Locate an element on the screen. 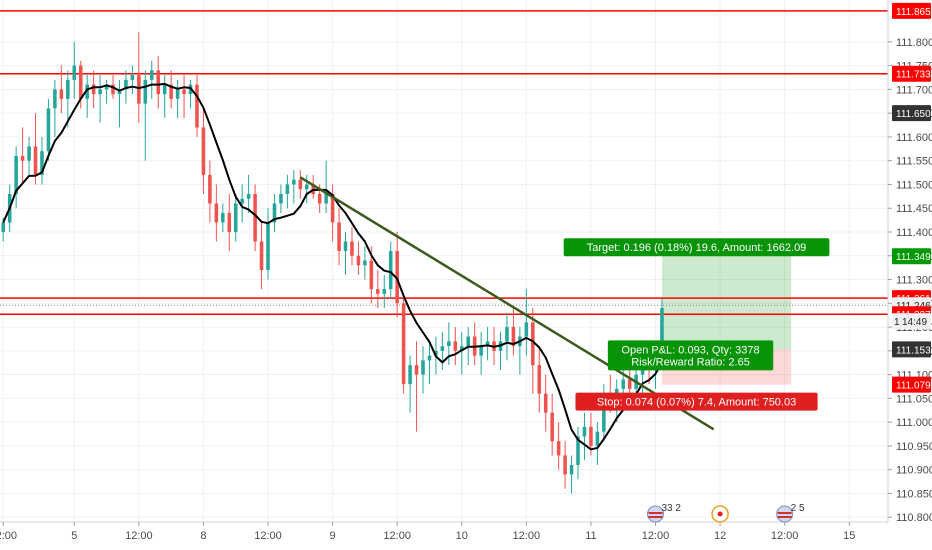 The image size is (932, 550). price-tick-label: 111.050 is located at coordinates (914, 399).